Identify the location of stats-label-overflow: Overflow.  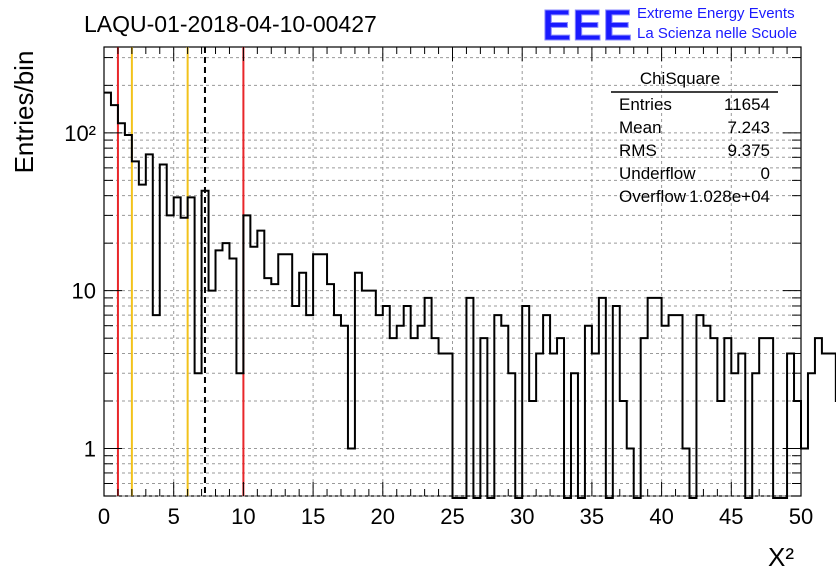
(653, 196).